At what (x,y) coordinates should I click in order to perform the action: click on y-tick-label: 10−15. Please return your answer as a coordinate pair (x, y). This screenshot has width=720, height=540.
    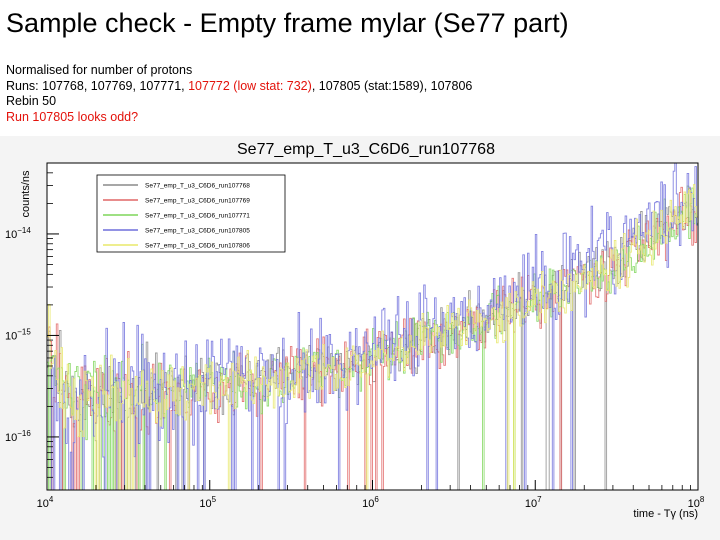
    Looking at the image, I should click on (18, 334).